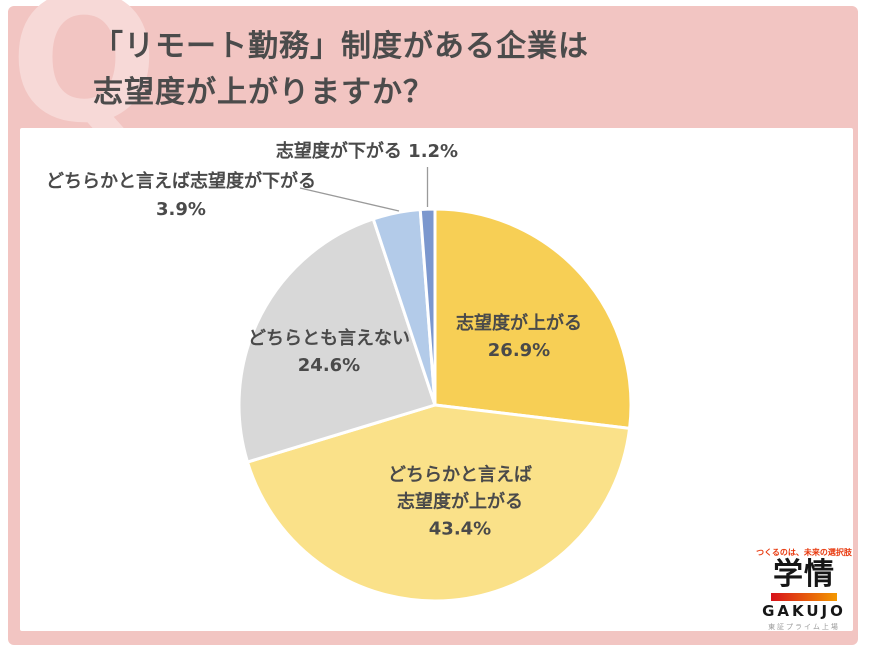 The height and width of the screenshot is (649, 870). I want to click on slice-label-somewhat-up-value: 43.4%, so click(460, 529).